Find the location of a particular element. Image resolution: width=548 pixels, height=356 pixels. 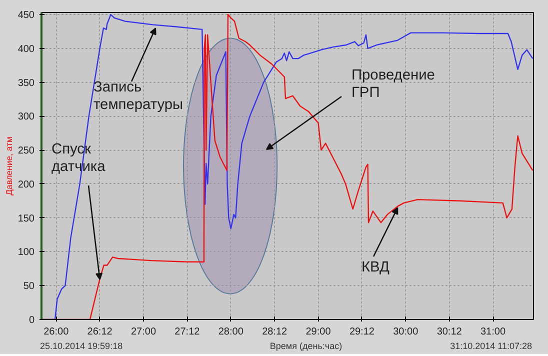

x-tick-label: 29:00 is located at coordinates (319, 332).